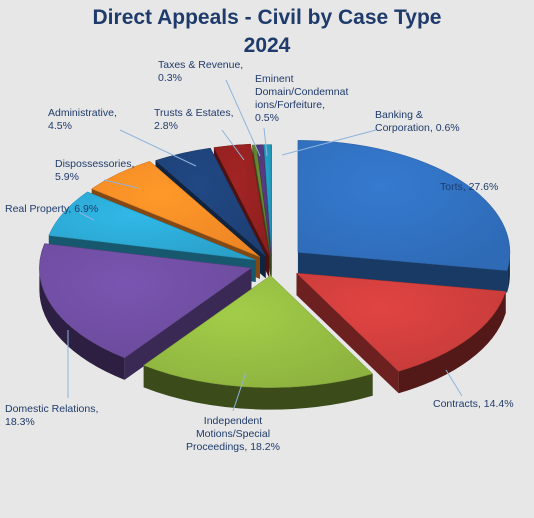  I want to click on slice-label-7: Trusts & Estates, 2.8%, so click(194, 119).